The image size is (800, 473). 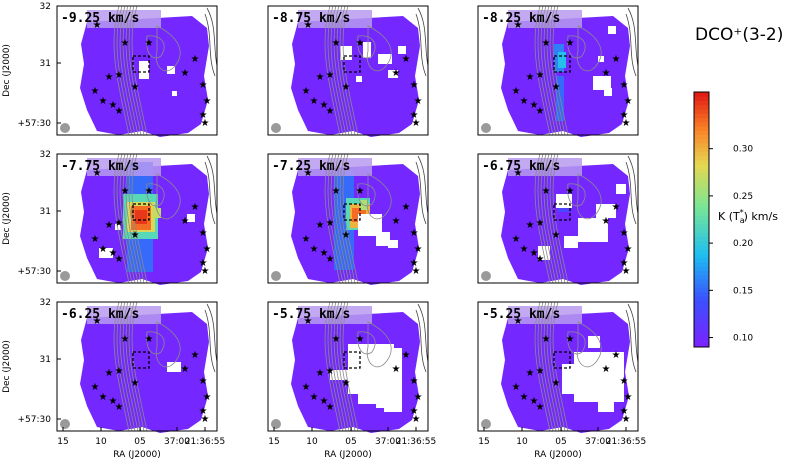 What do you see at coordinates (45, 64) in the screenshot?
I see `y-tick-label: 31` at bounding box center [45, 64].